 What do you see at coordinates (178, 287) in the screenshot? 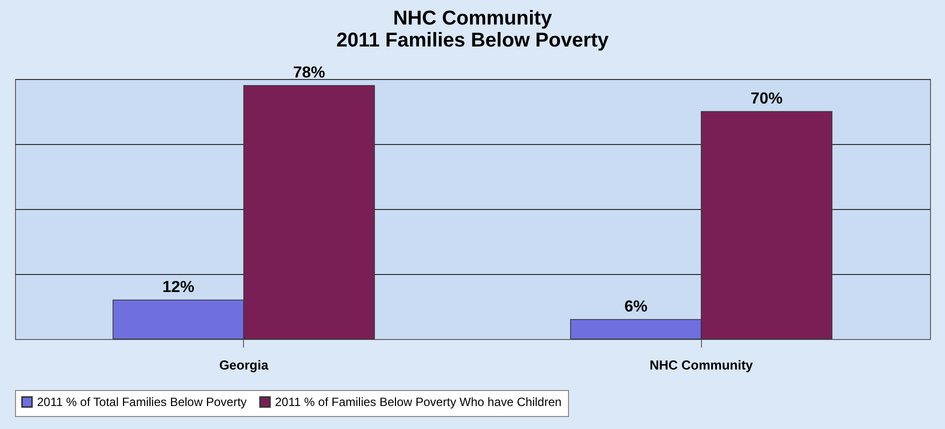
I see `data-label: 12%` at bounding box center [178, 287].